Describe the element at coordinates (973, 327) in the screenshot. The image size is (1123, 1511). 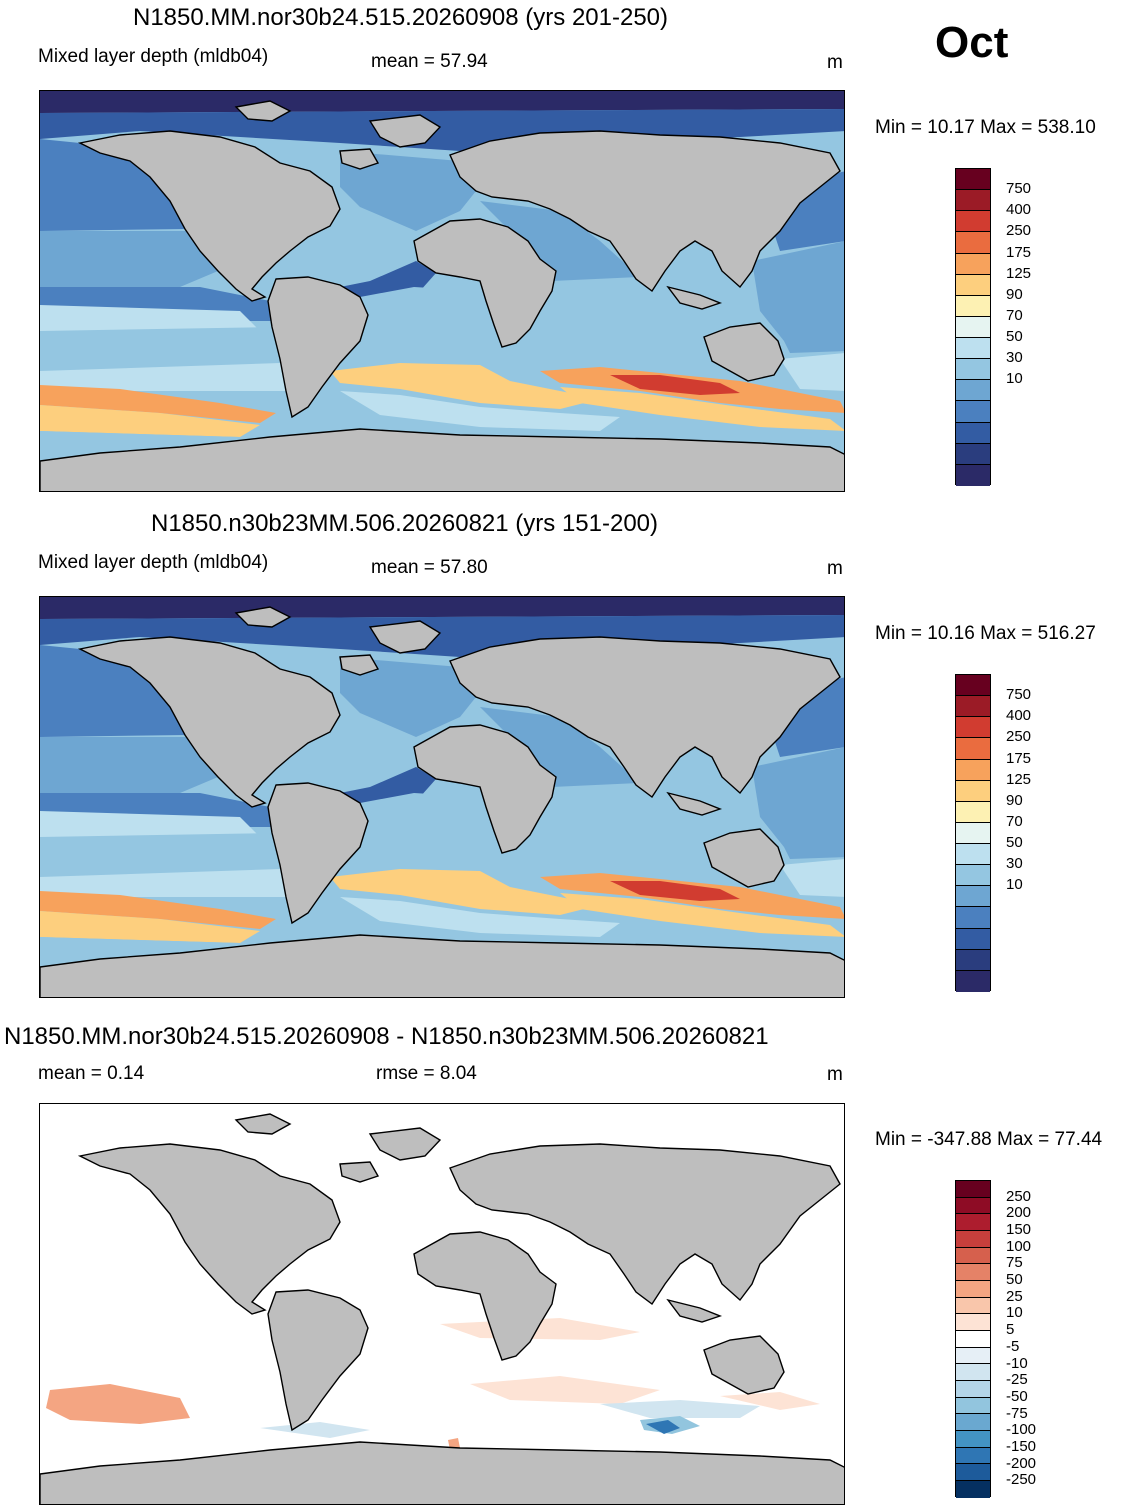
I see `panel1-colorbar` at that location.